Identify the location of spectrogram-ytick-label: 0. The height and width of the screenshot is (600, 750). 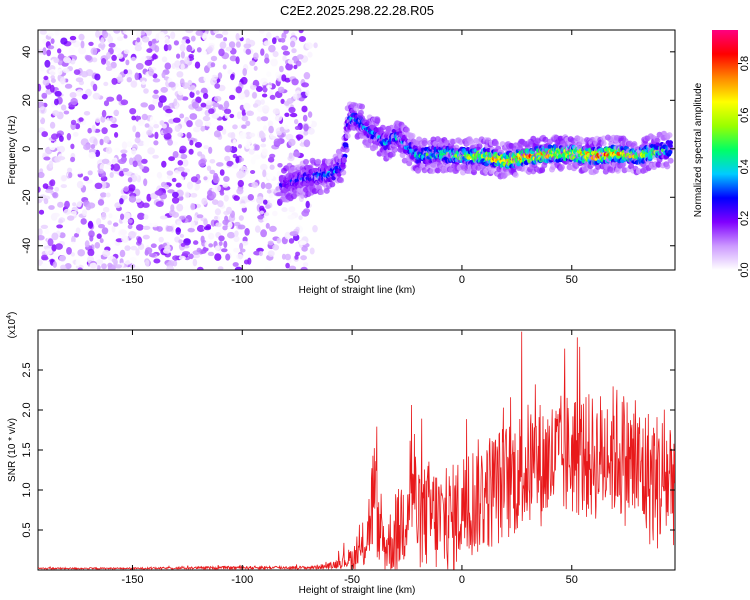
(27, 149).